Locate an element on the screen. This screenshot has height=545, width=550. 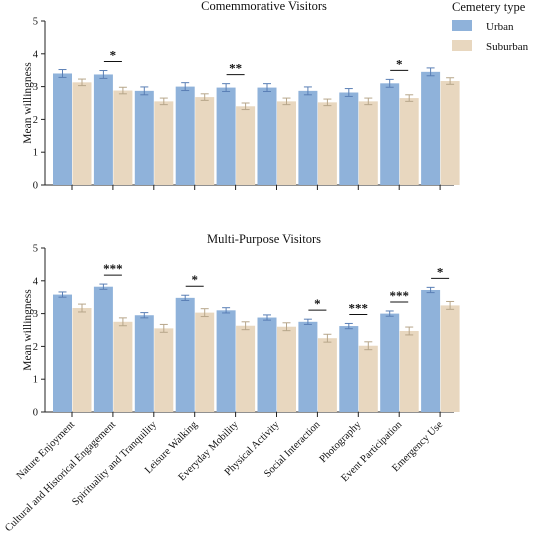
legend: Cemetery type Urban Suburban is located at coordinates (490, 26).